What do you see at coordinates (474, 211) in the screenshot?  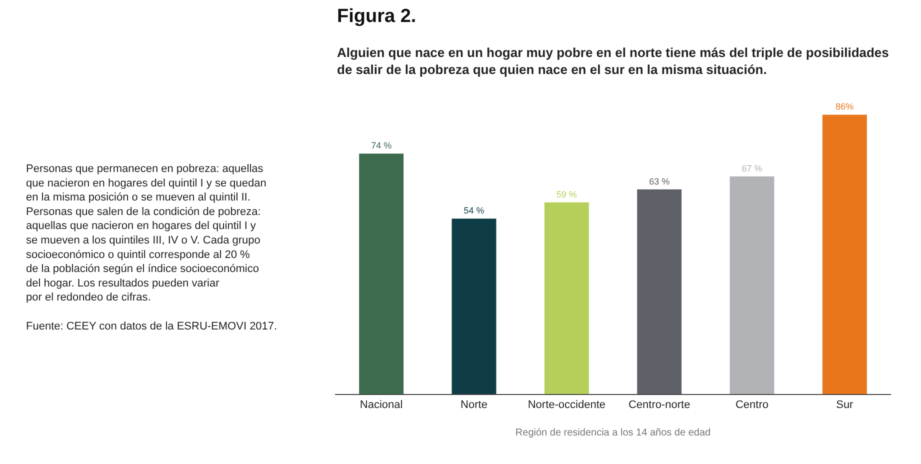 I see `data-label: 54 %` at bounding box center [474, 211].